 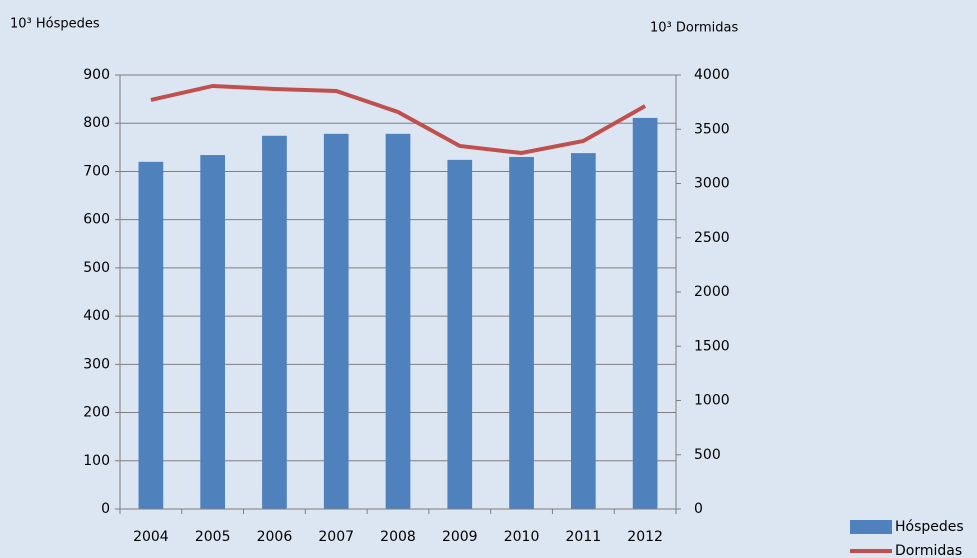 I want to click on x-tick-label: 2011, so click(x=584, y=537).